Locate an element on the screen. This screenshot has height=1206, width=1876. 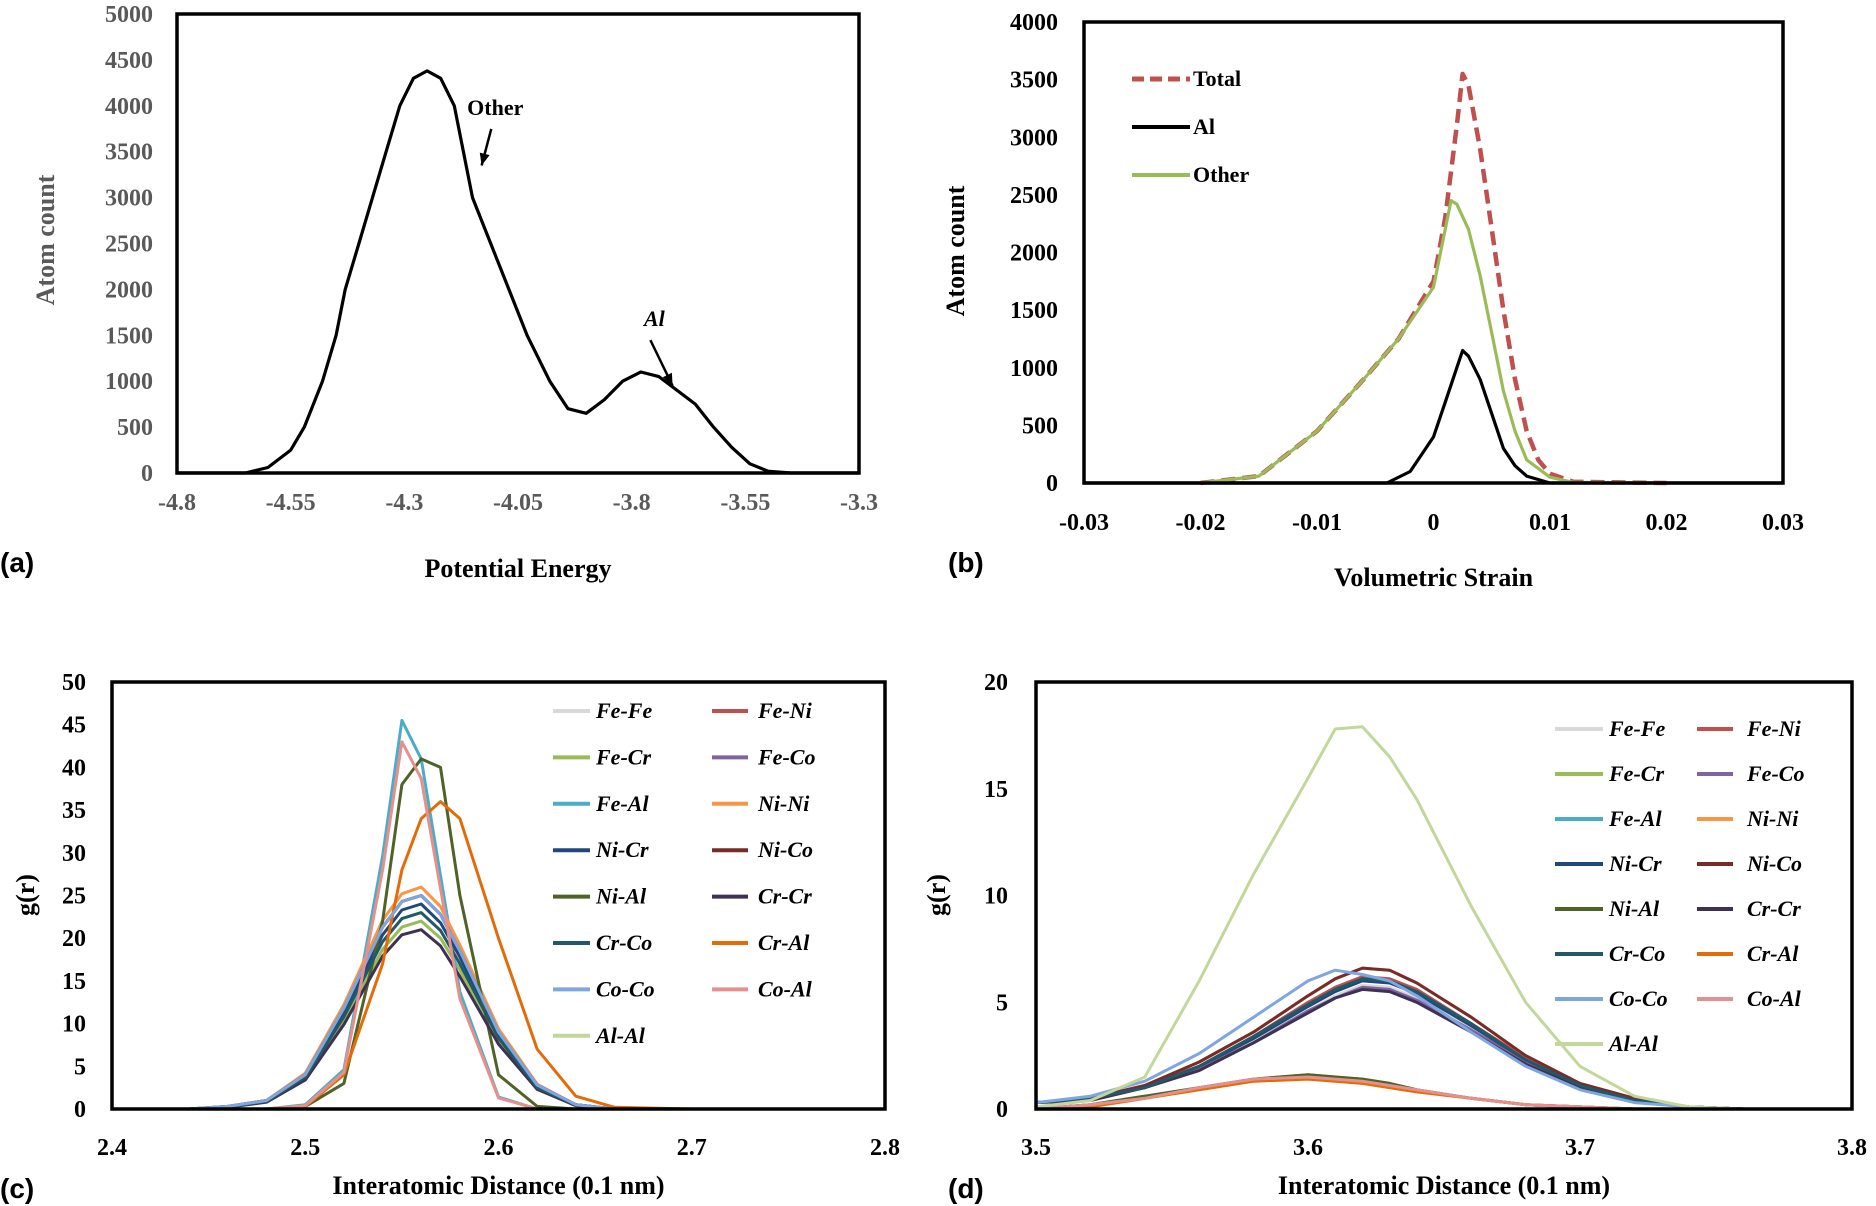
series-line-fe-co is located at coordinates (498, 1002).